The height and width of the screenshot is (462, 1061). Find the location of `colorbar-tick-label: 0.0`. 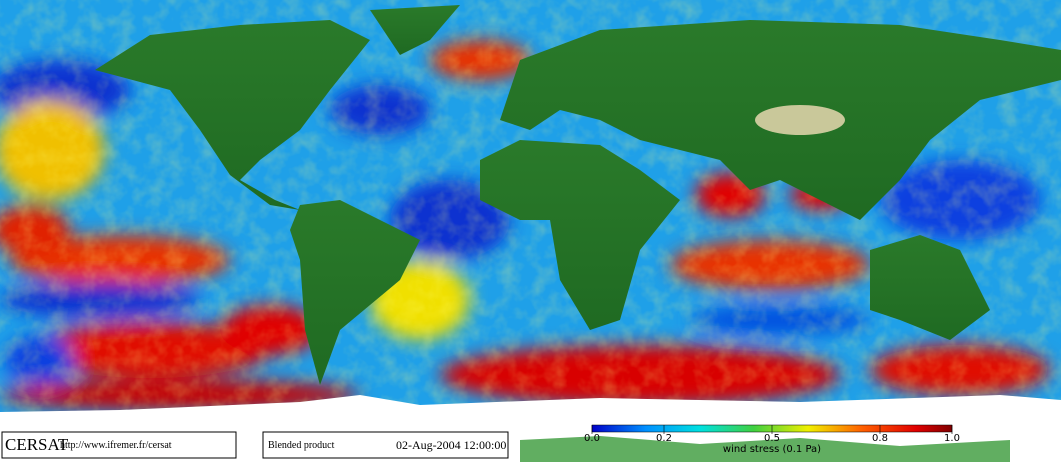

colorbar-tick-label: 0.0 is located at coordinates (592, 438).